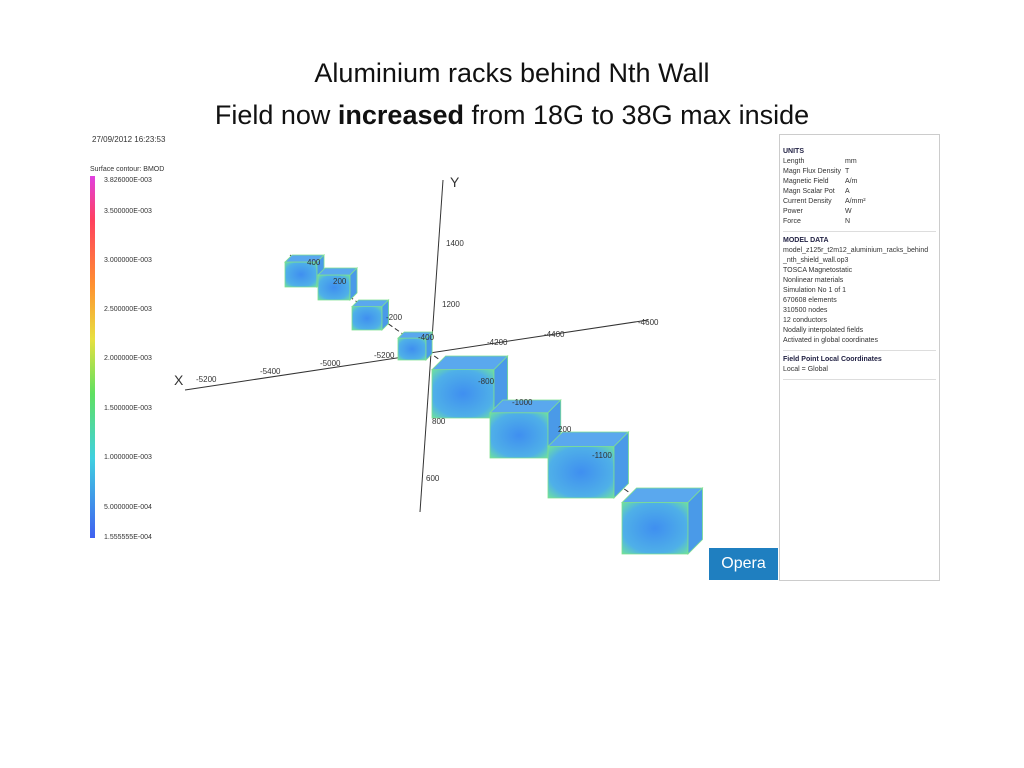  Describe the element at coordinates (859, 162) in the screenshot. I see `unit-row: Length mm` at that location.